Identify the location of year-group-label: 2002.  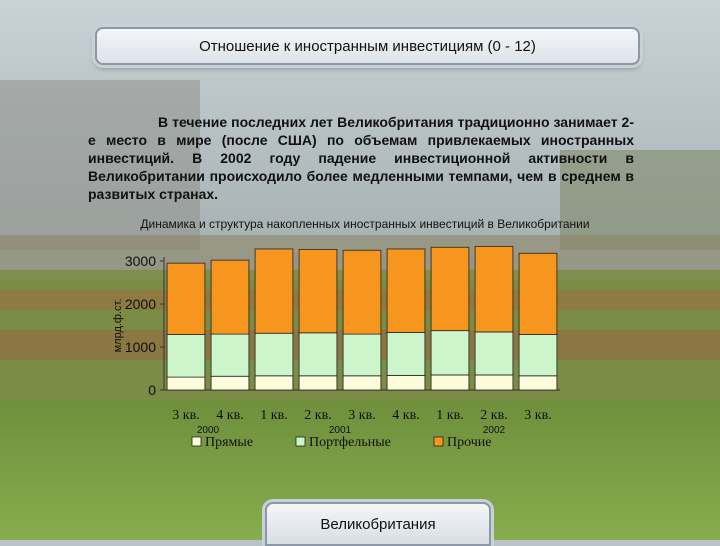
(494, 430).